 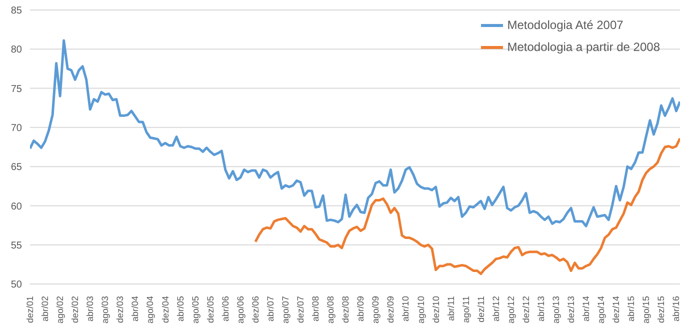 I want to click on x-tick-label: ago/09, so click(x=375, y=310).